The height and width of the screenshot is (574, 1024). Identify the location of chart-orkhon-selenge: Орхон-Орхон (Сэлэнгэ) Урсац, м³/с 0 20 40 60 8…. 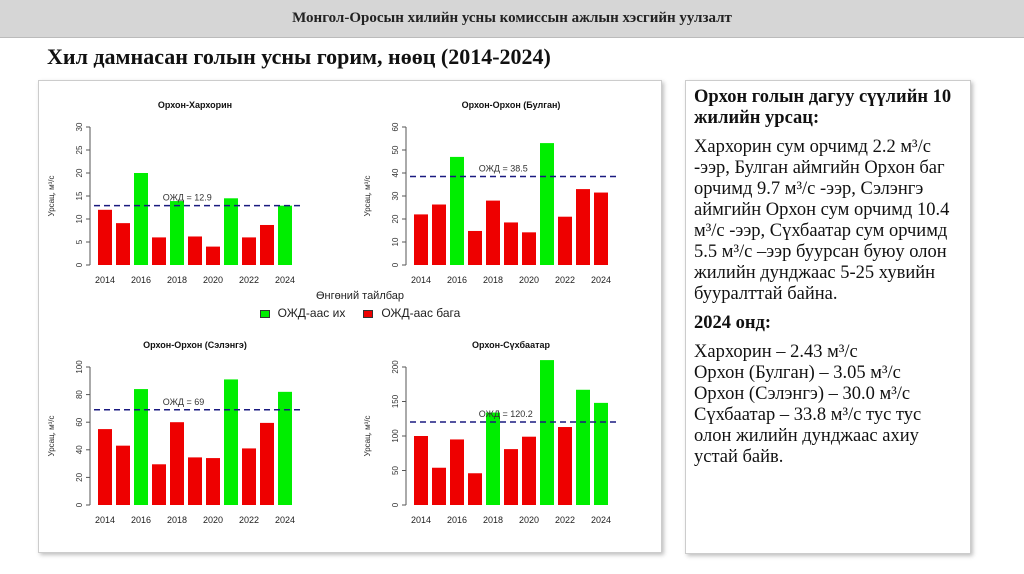
(175, 432).